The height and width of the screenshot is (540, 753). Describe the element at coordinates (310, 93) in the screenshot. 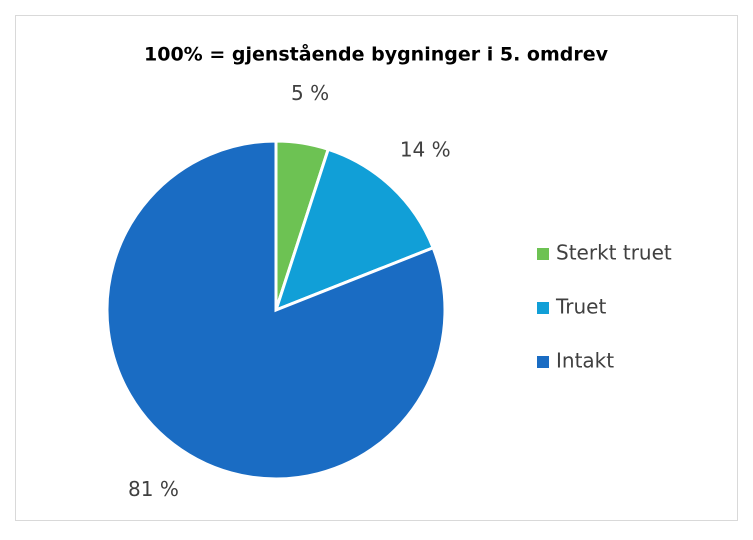

I see `data-label: 5 %` at that location.